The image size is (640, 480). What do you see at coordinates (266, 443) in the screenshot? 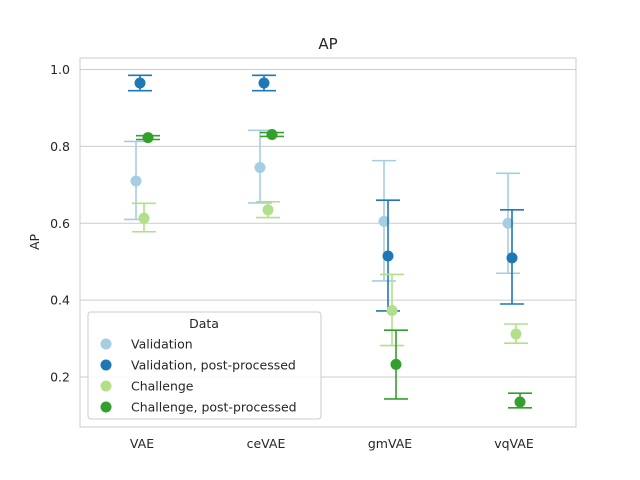
I see `x-tick-label: ceVAE` at bounding box center [266, 443].